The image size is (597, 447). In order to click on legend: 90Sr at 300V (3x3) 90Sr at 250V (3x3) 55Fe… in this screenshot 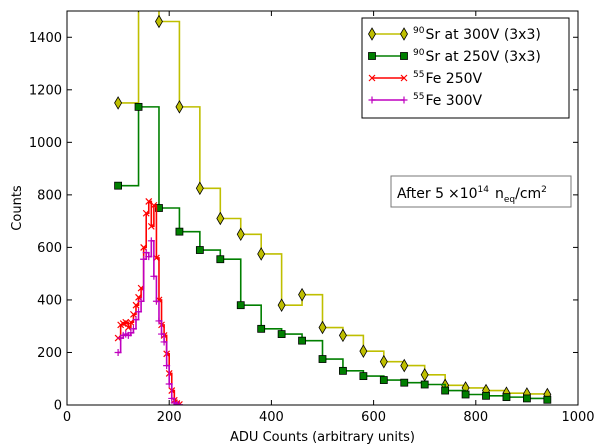, I will do `click(465, 68)`.